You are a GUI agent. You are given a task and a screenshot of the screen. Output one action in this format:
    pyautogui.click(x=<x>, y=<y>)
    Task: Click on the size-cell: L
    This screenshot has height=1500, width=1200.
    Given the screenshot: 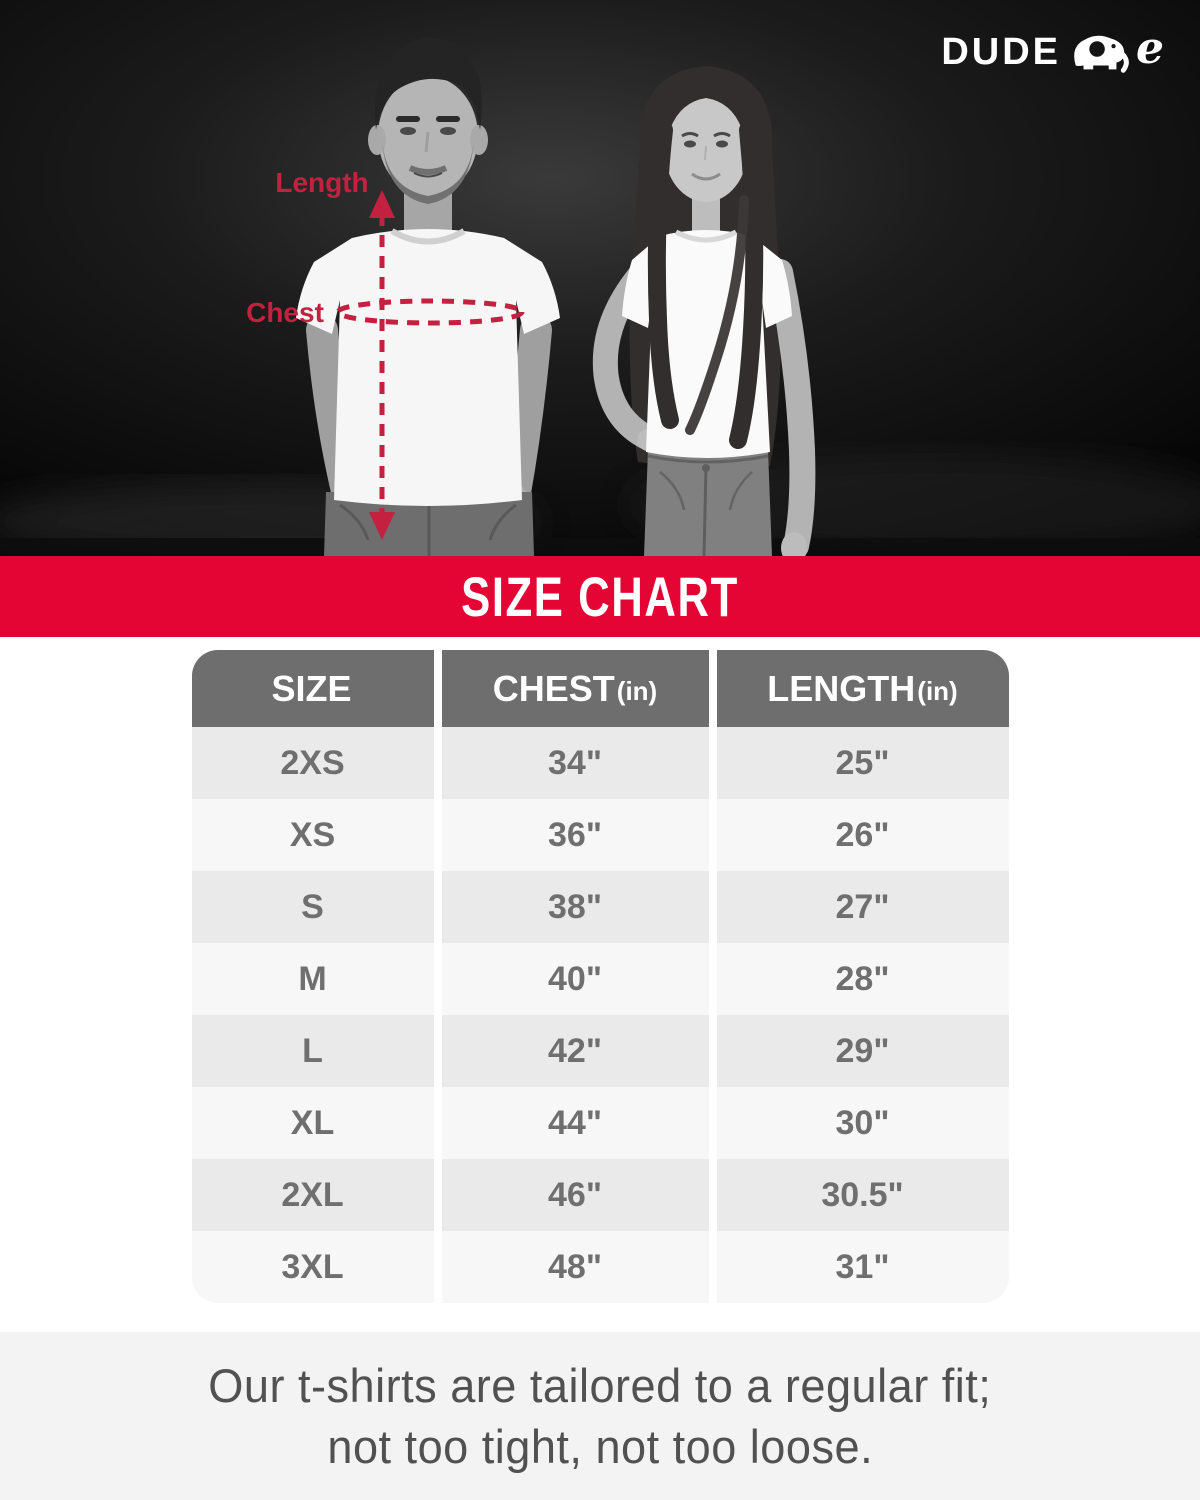 What is the action you would take?
    pyautogui.click(x=312, y=1051)
    